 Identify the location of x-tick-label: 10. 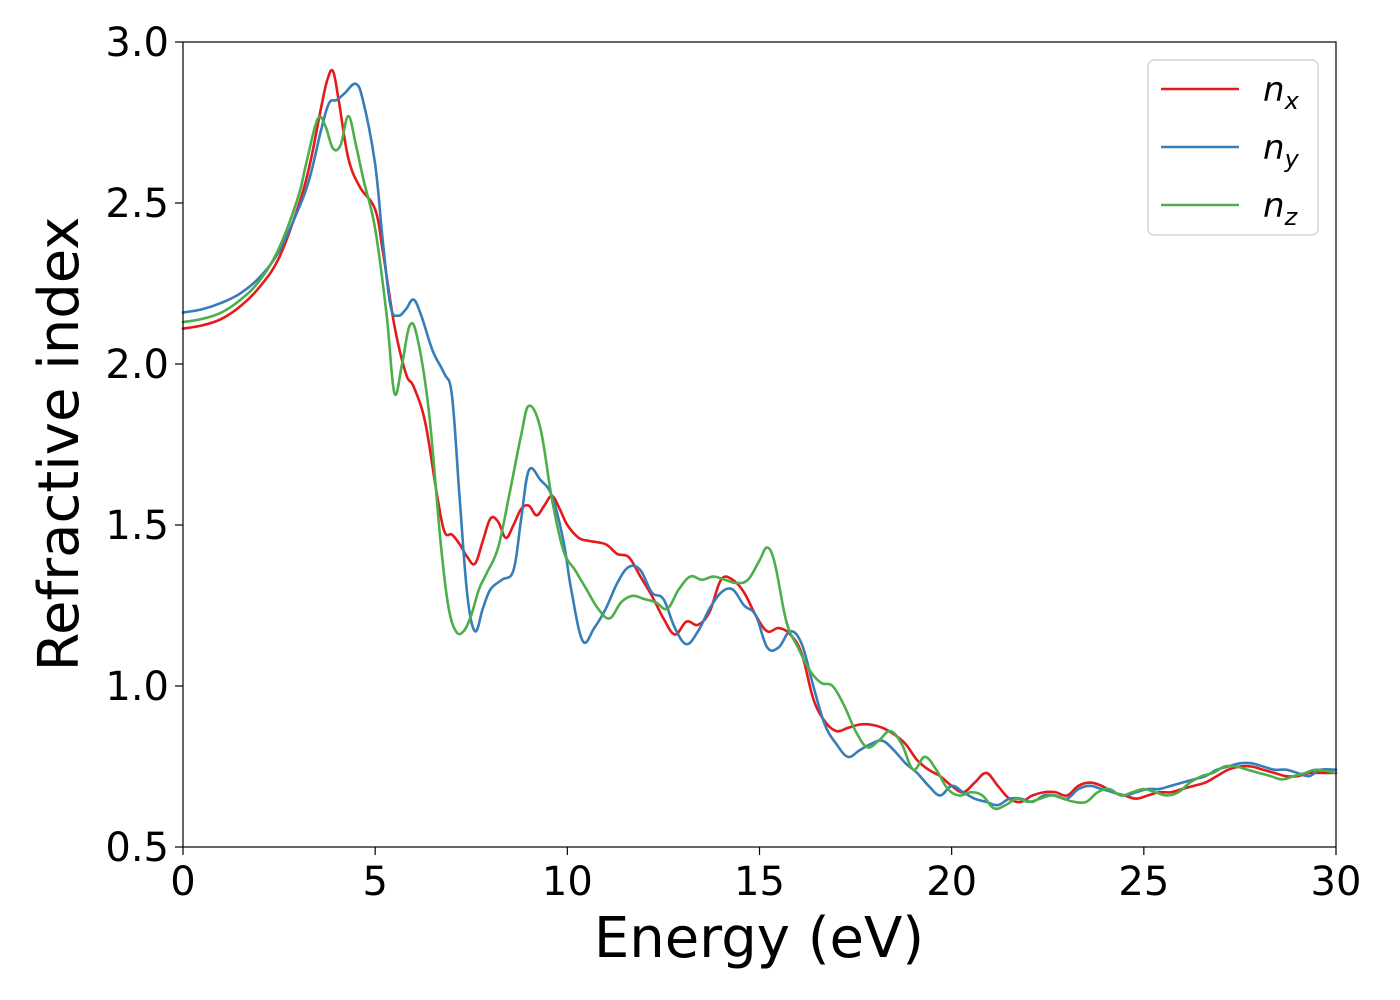
(567, 882).